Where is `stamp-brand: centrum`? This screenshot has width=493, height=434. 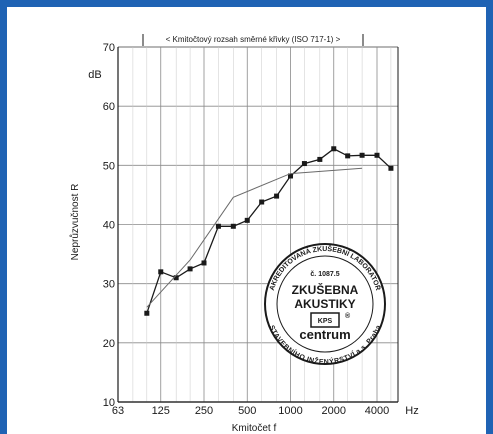
stamp-brand: centrum is located at coordinates (324, 334).